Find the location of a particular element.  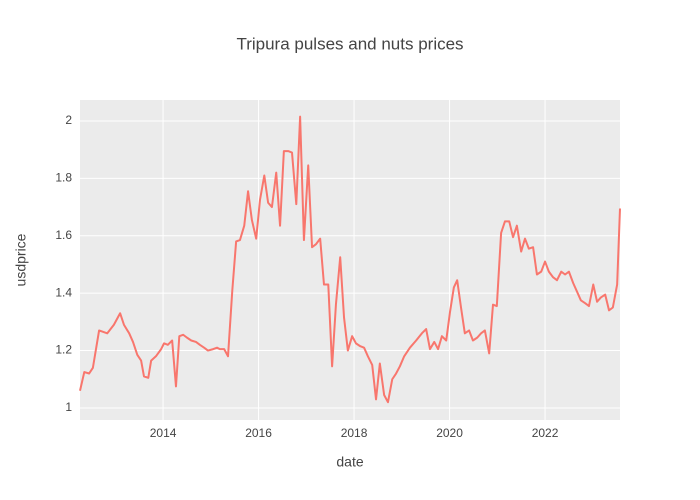

x-tick-label: 2016 is located at coordinates (258, 433).